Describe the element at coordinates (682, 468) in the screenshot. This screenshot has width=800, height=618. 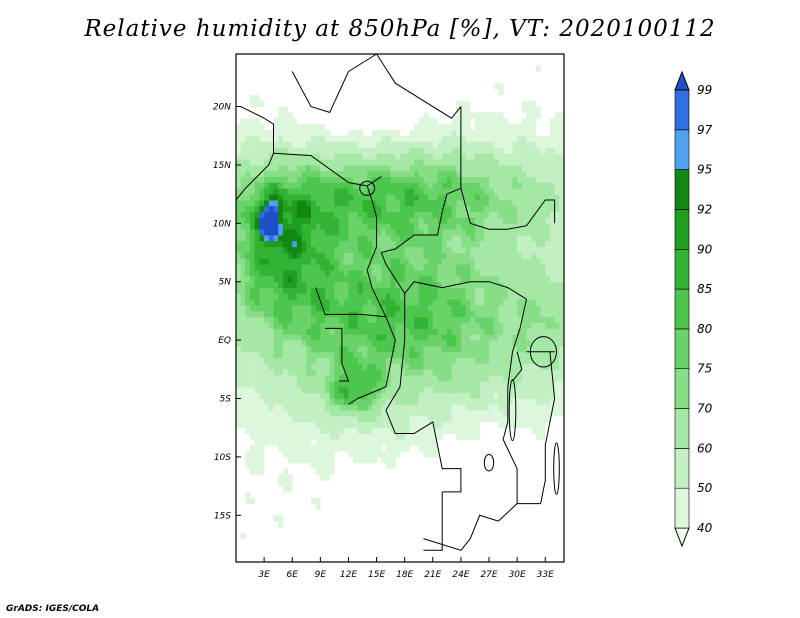
I see `colorbar-segment` at that location.